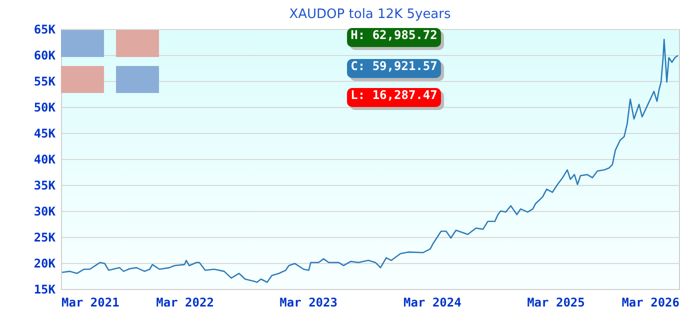 Image resolution: width=680 pixels, height=320 pixels. Describe the element at coordinates (45, 133) in the screenshot. I see `y-tick-label: 45K` at that location.